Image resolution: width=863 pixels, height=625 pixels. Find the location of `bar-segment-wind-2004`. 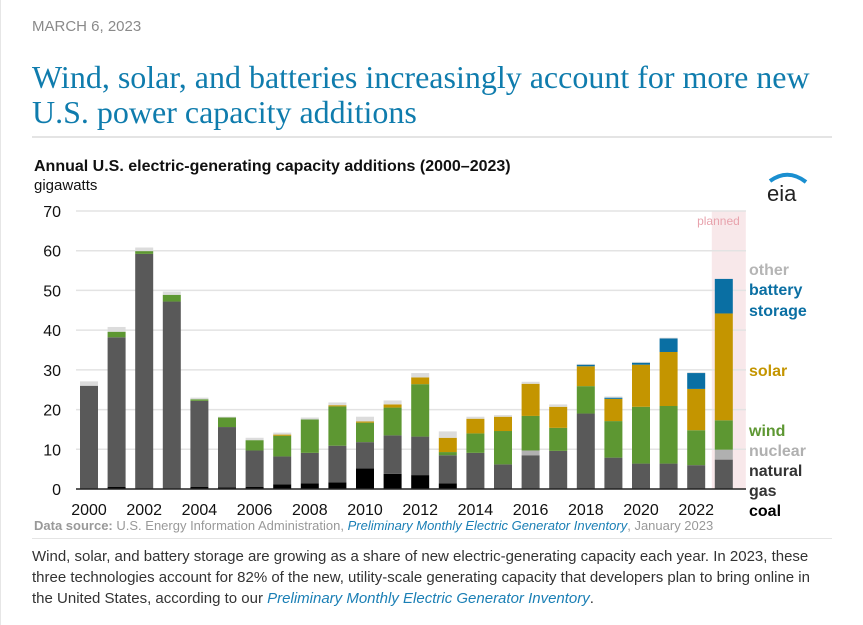

bar-segment-wind-2004 is located at coordinates (199, 400).